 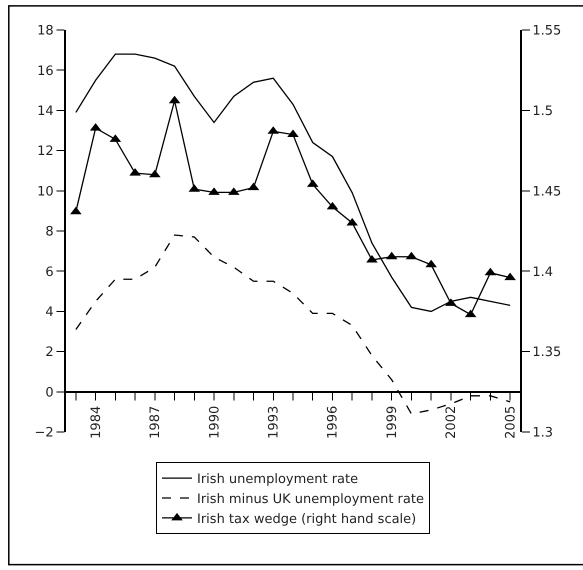 I want to click on y2-tick-label: 1.35, so click(x=547, y=352).